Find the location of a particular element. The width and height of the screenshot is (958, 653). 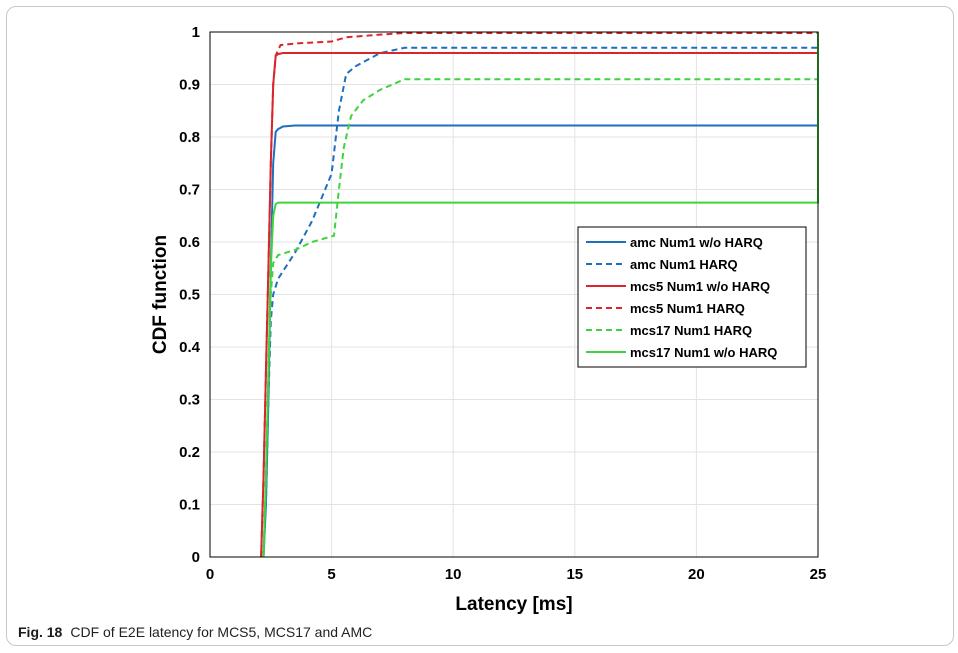

legend-box is located at coordinates (692, 297).